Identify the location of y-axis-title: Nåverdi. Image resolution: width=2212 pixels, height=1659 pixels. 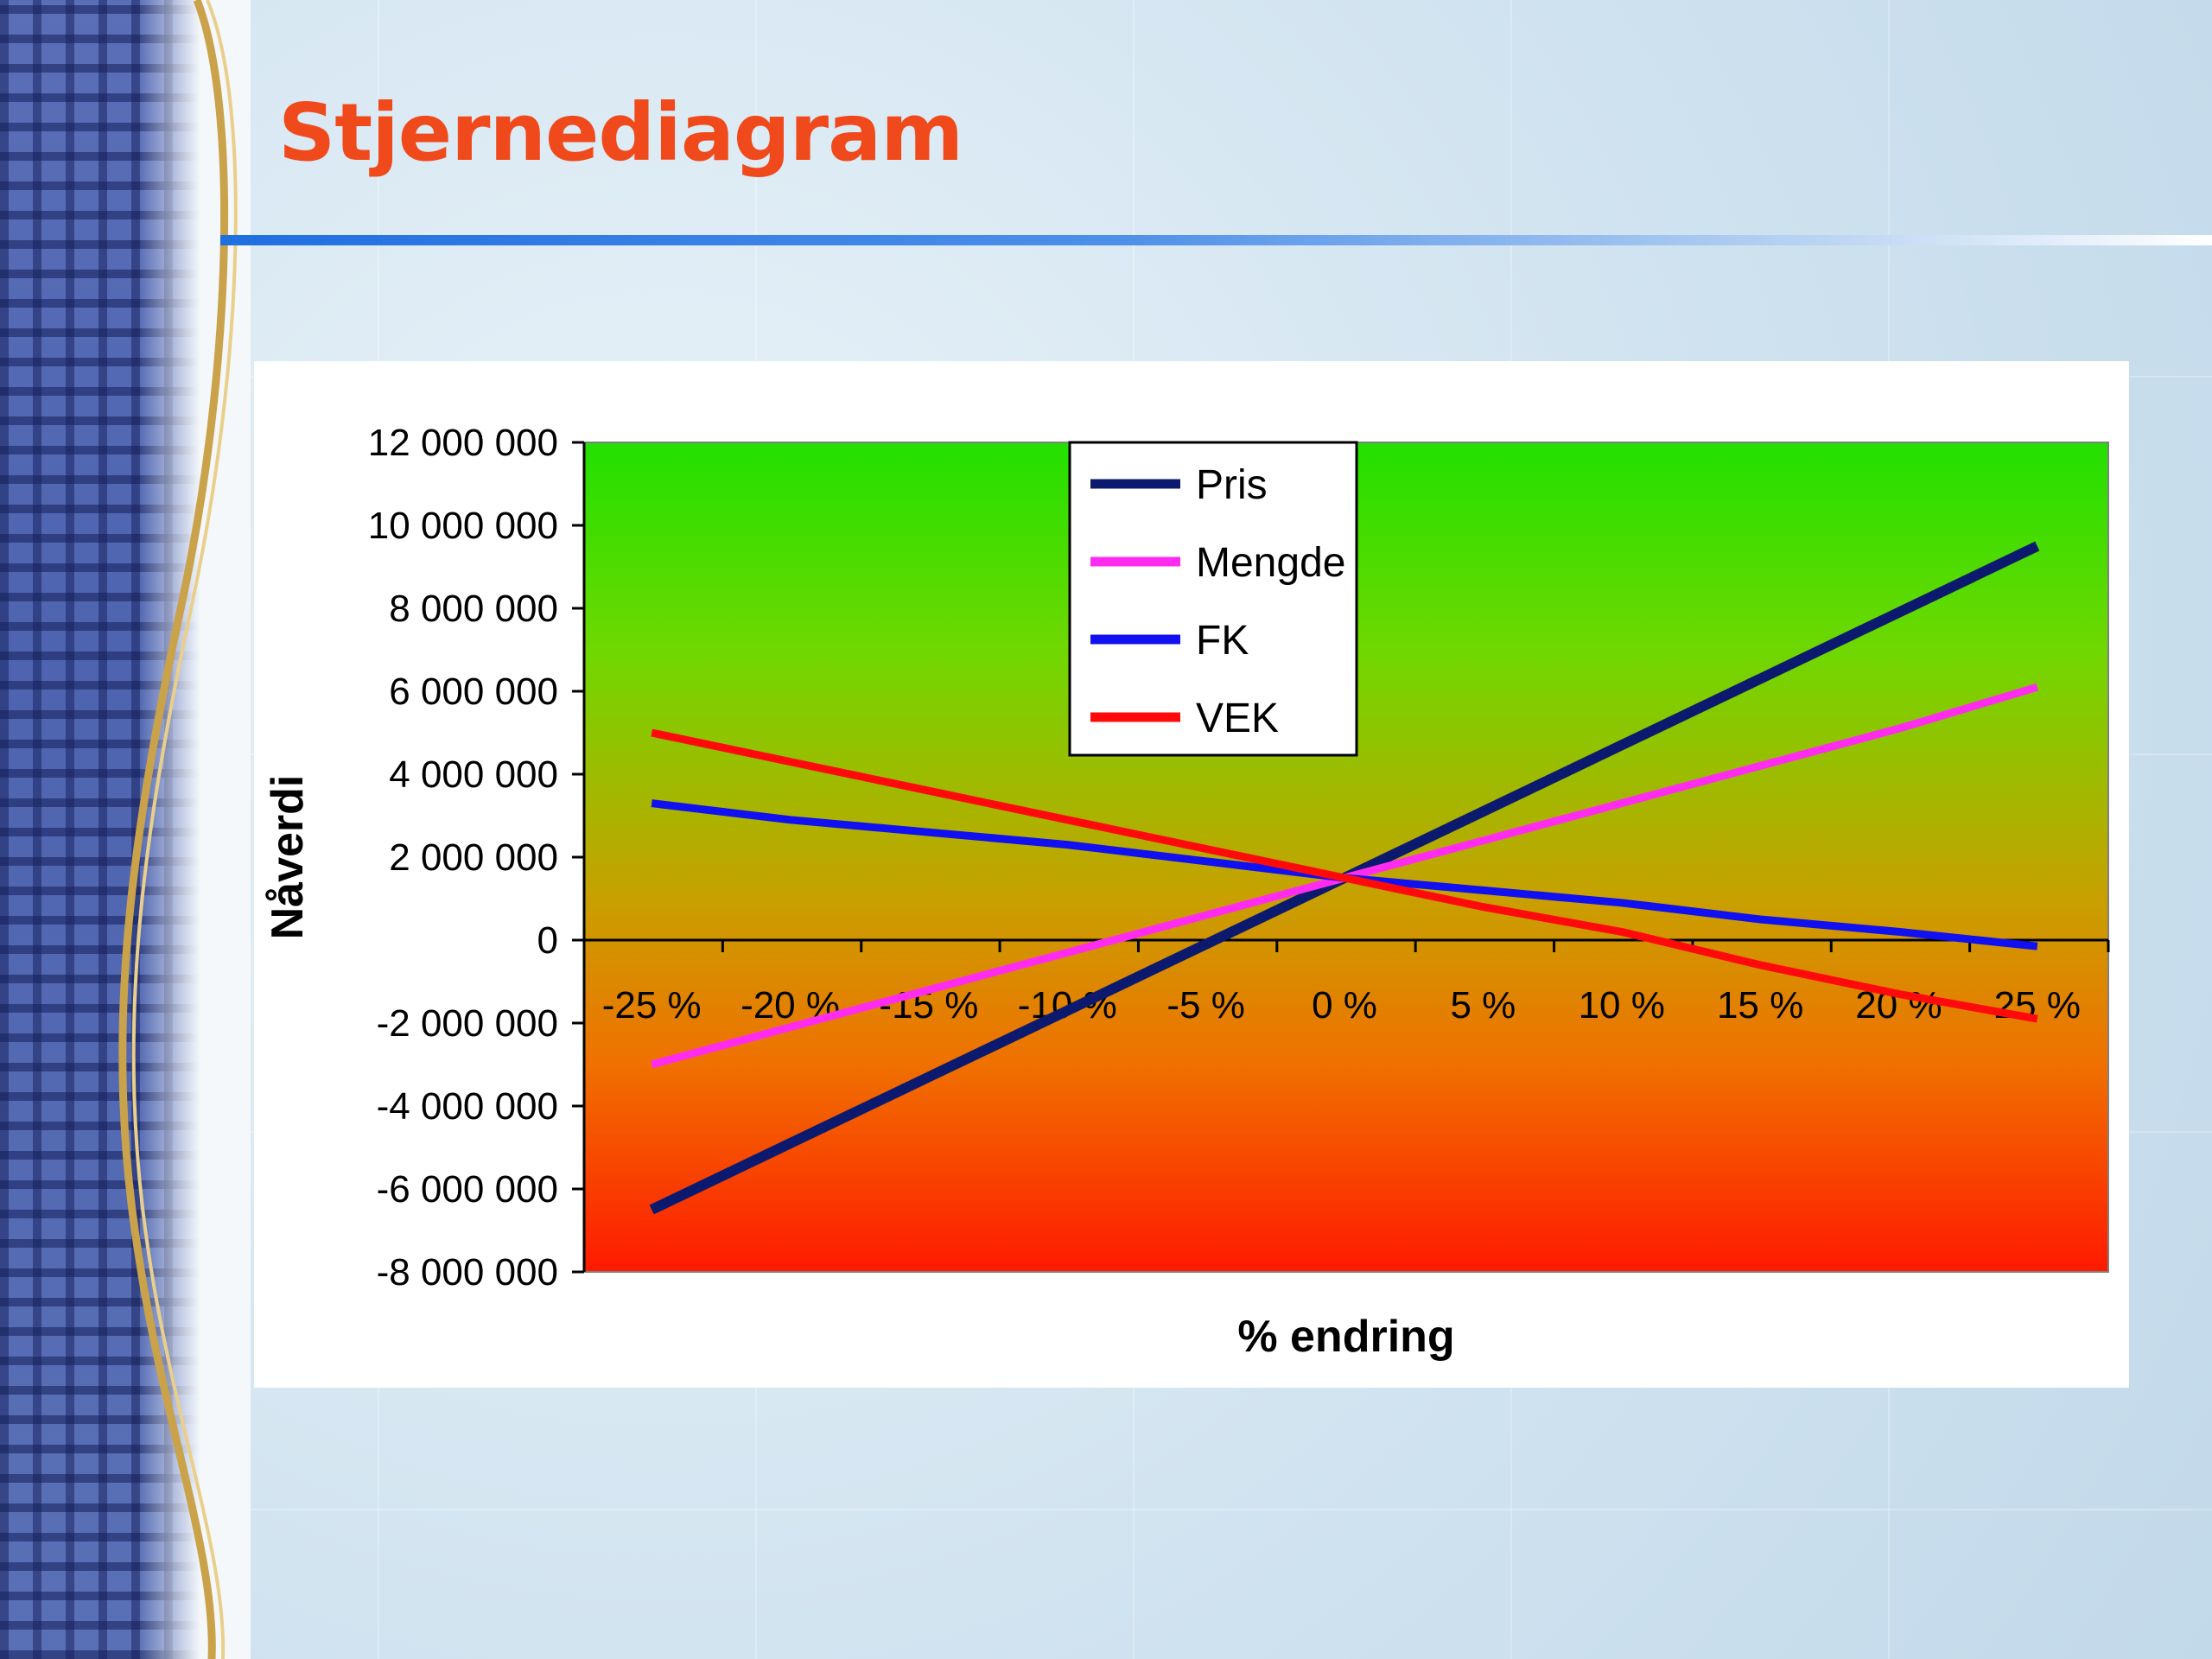
(288, 857).